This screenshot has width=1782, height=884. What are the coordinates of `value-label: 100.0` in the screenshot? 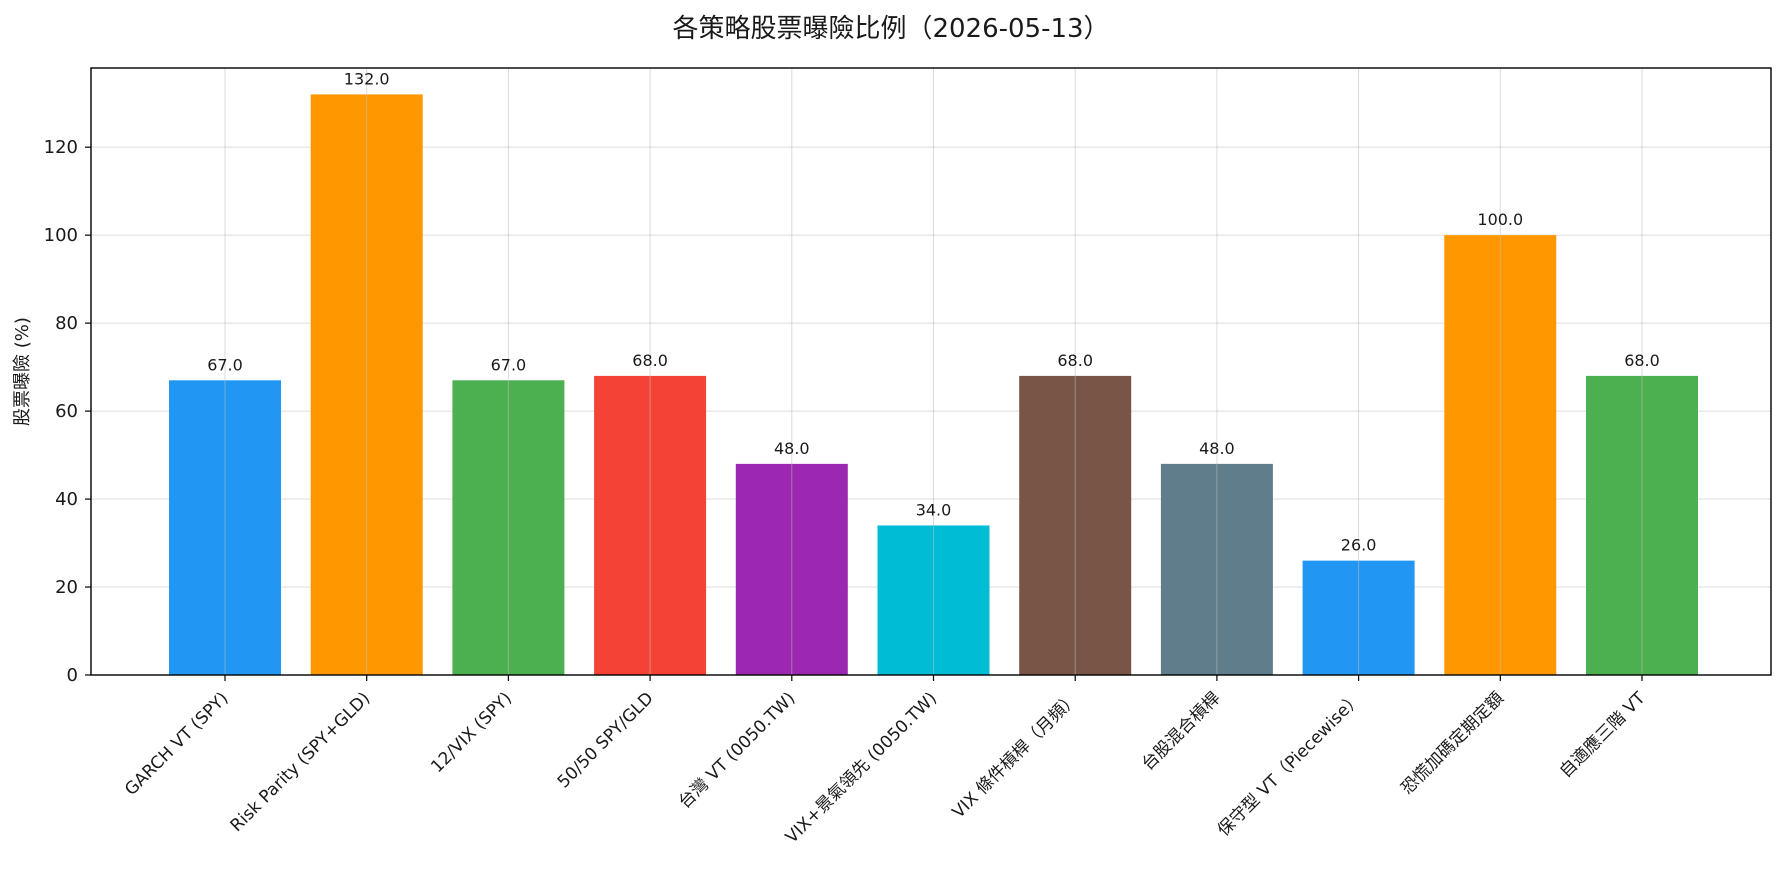 It's located at (1500, 219).